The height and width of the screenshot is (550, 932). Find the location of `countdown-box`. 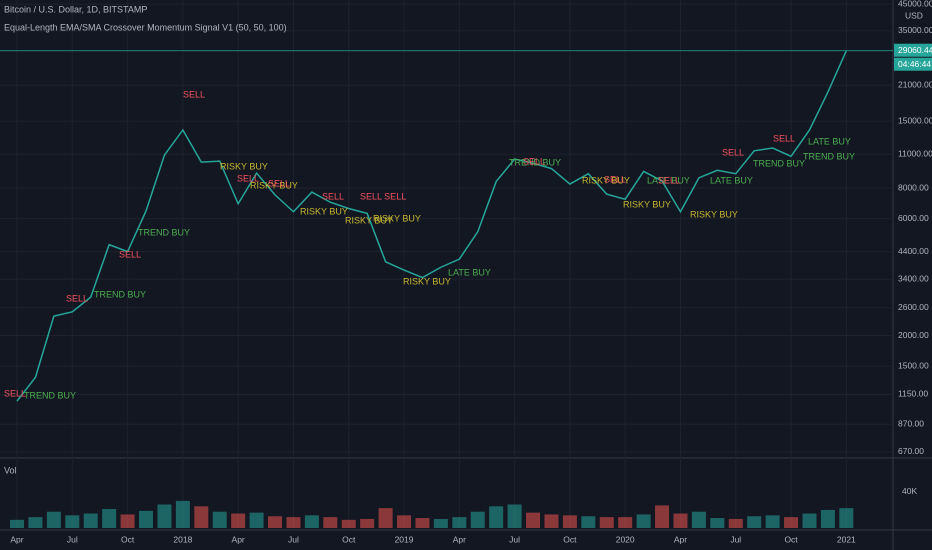

countdown-box is located at coordinates (913, 64).